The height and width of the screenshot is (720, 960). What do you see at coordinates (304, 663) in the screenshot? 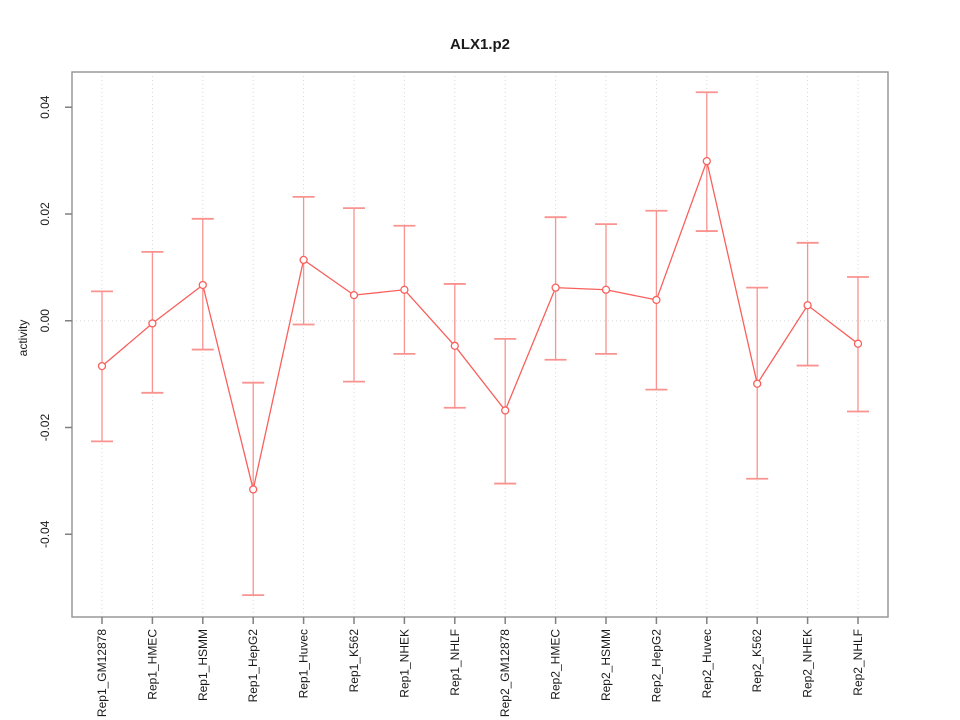
I see `x-tick-label: Rep1_Huvec` at bounding box center [304, 663].